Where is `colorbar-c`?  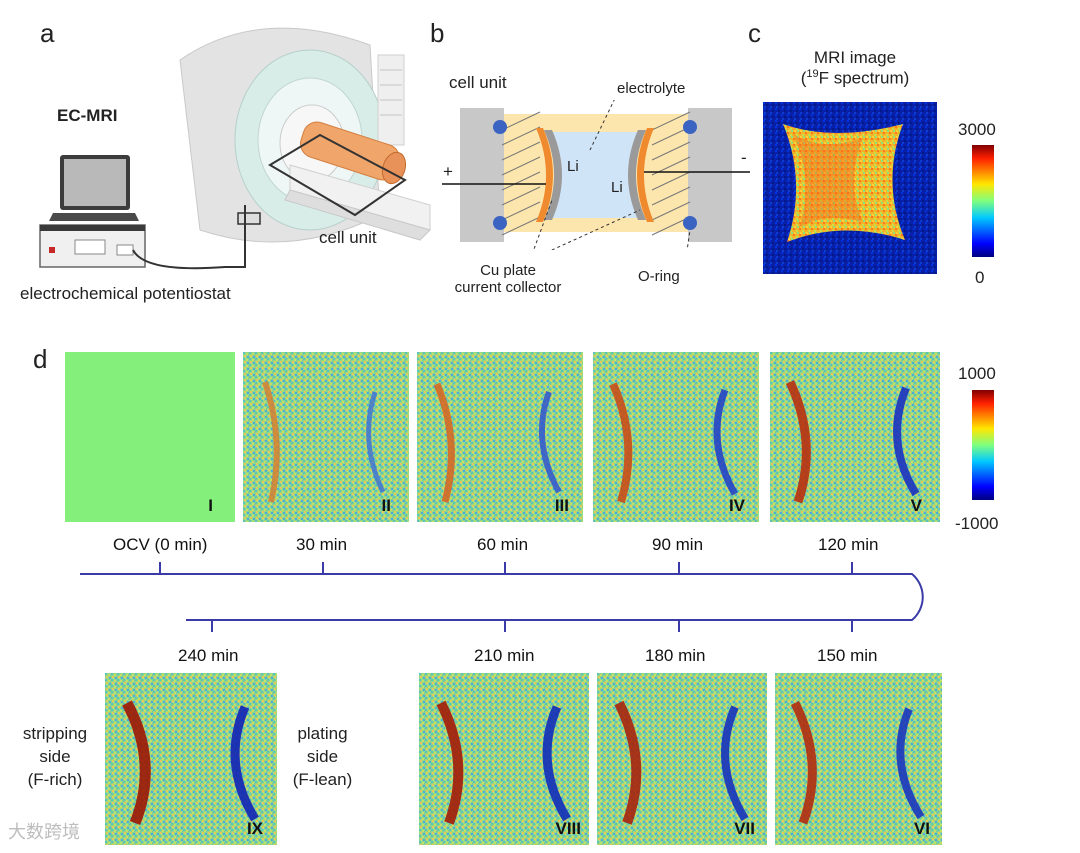 colorbar-c is located at coordinates (983, 201).